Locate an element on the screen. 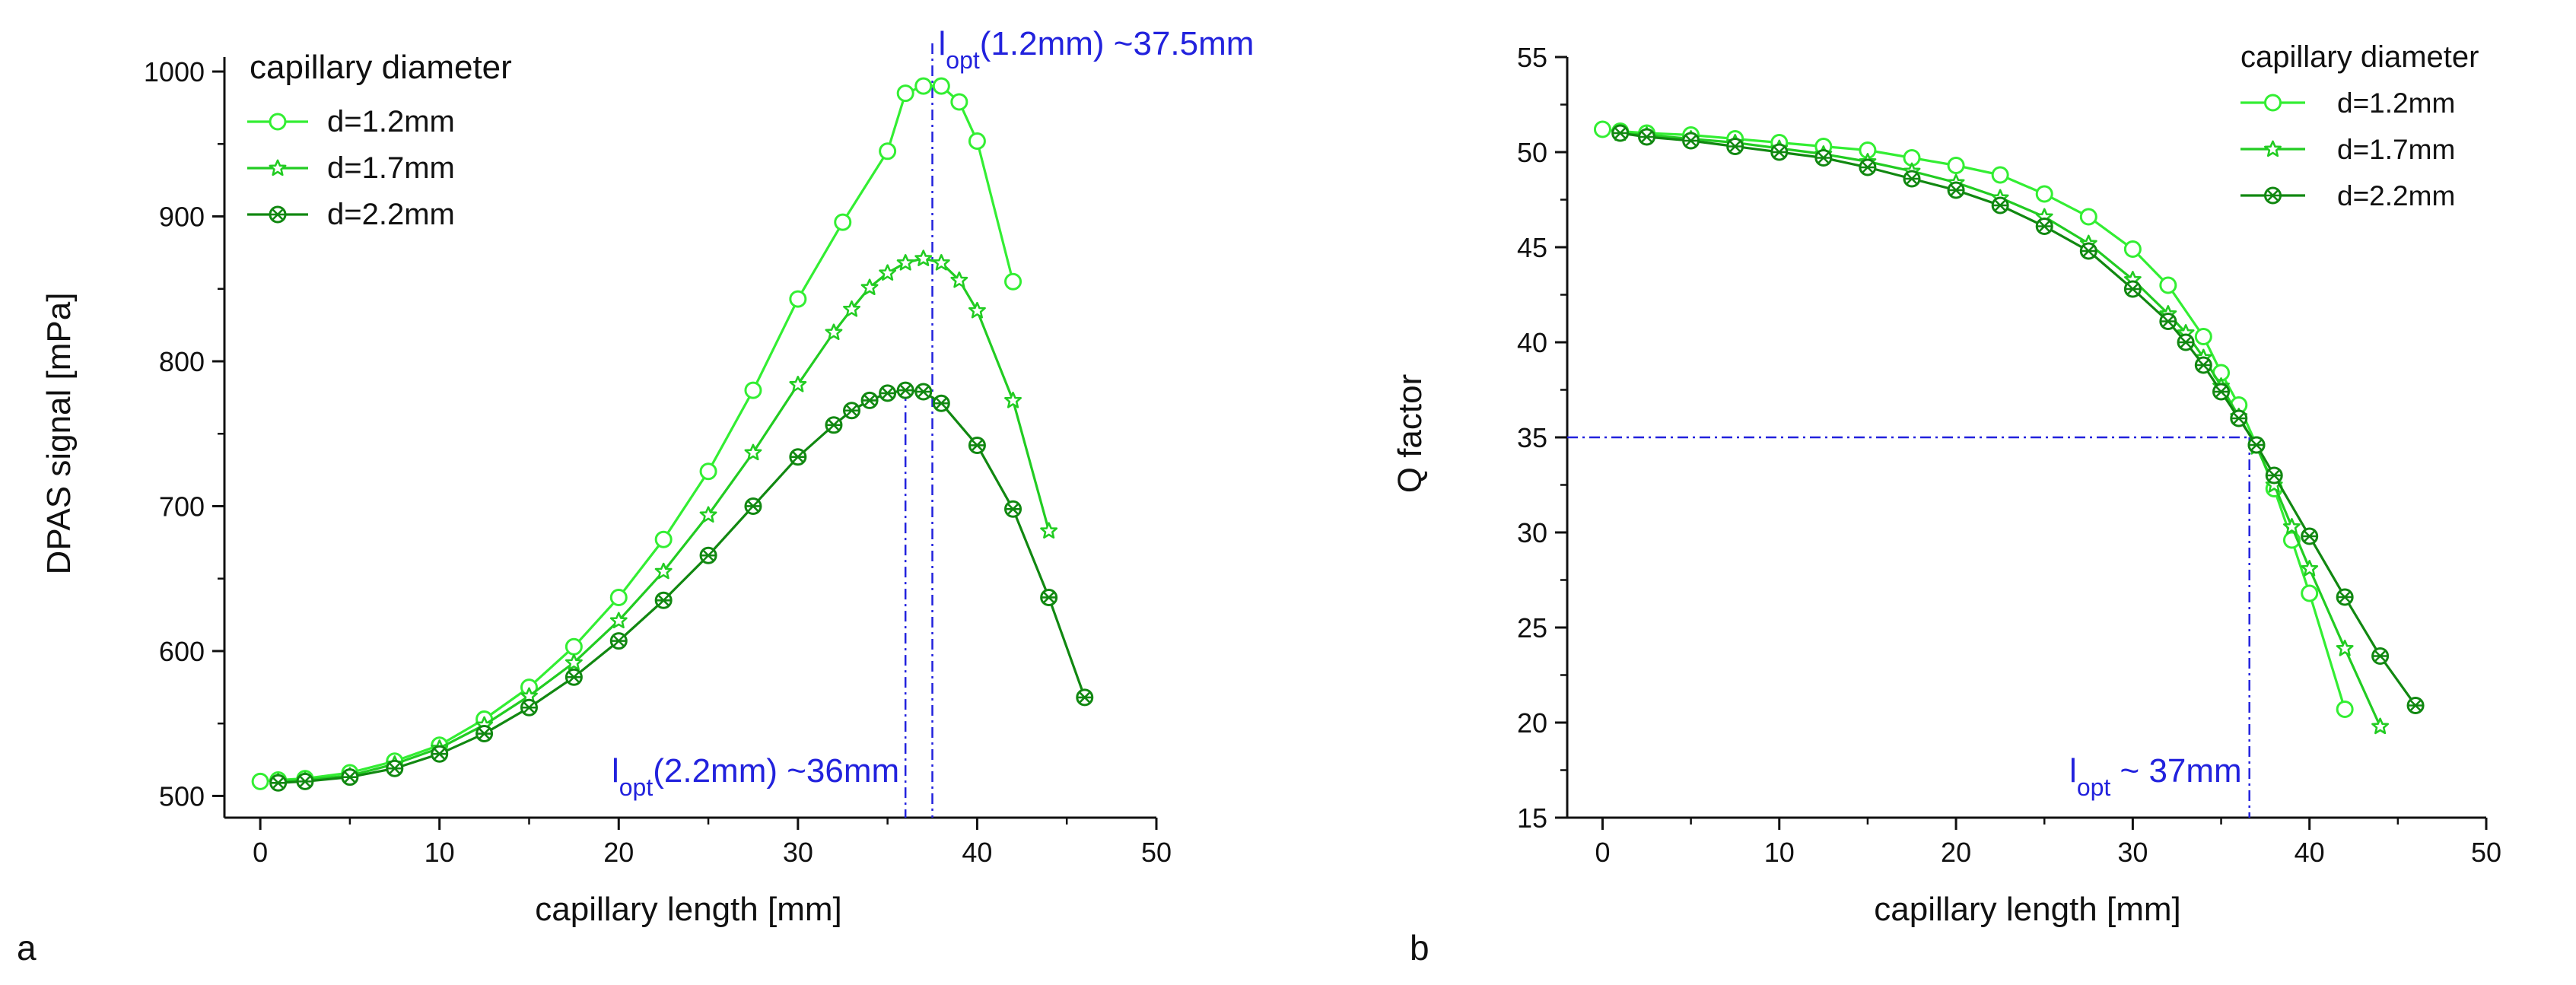  y-tick-label: 15 is located at coordinates (1532, 818).